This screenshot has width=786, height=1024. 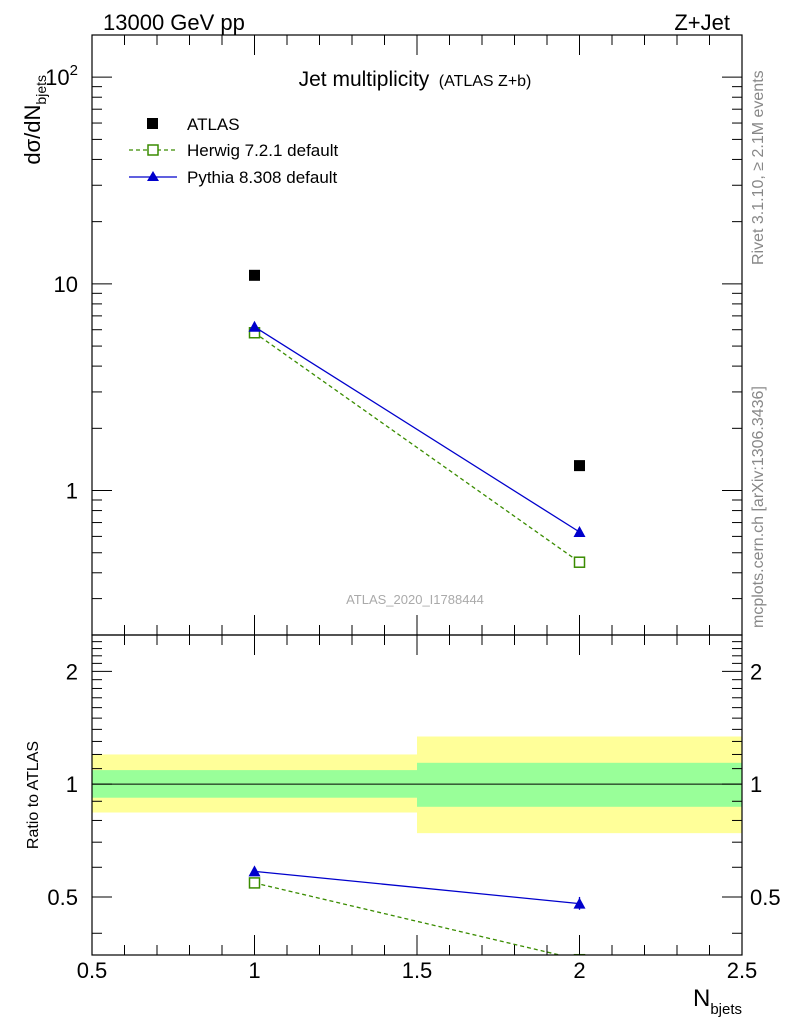 What do you see at coordinates (756, 671) in the screenshot?
I see `ratio-y-tick-label-right: 2` at bounding box center [756, 671].